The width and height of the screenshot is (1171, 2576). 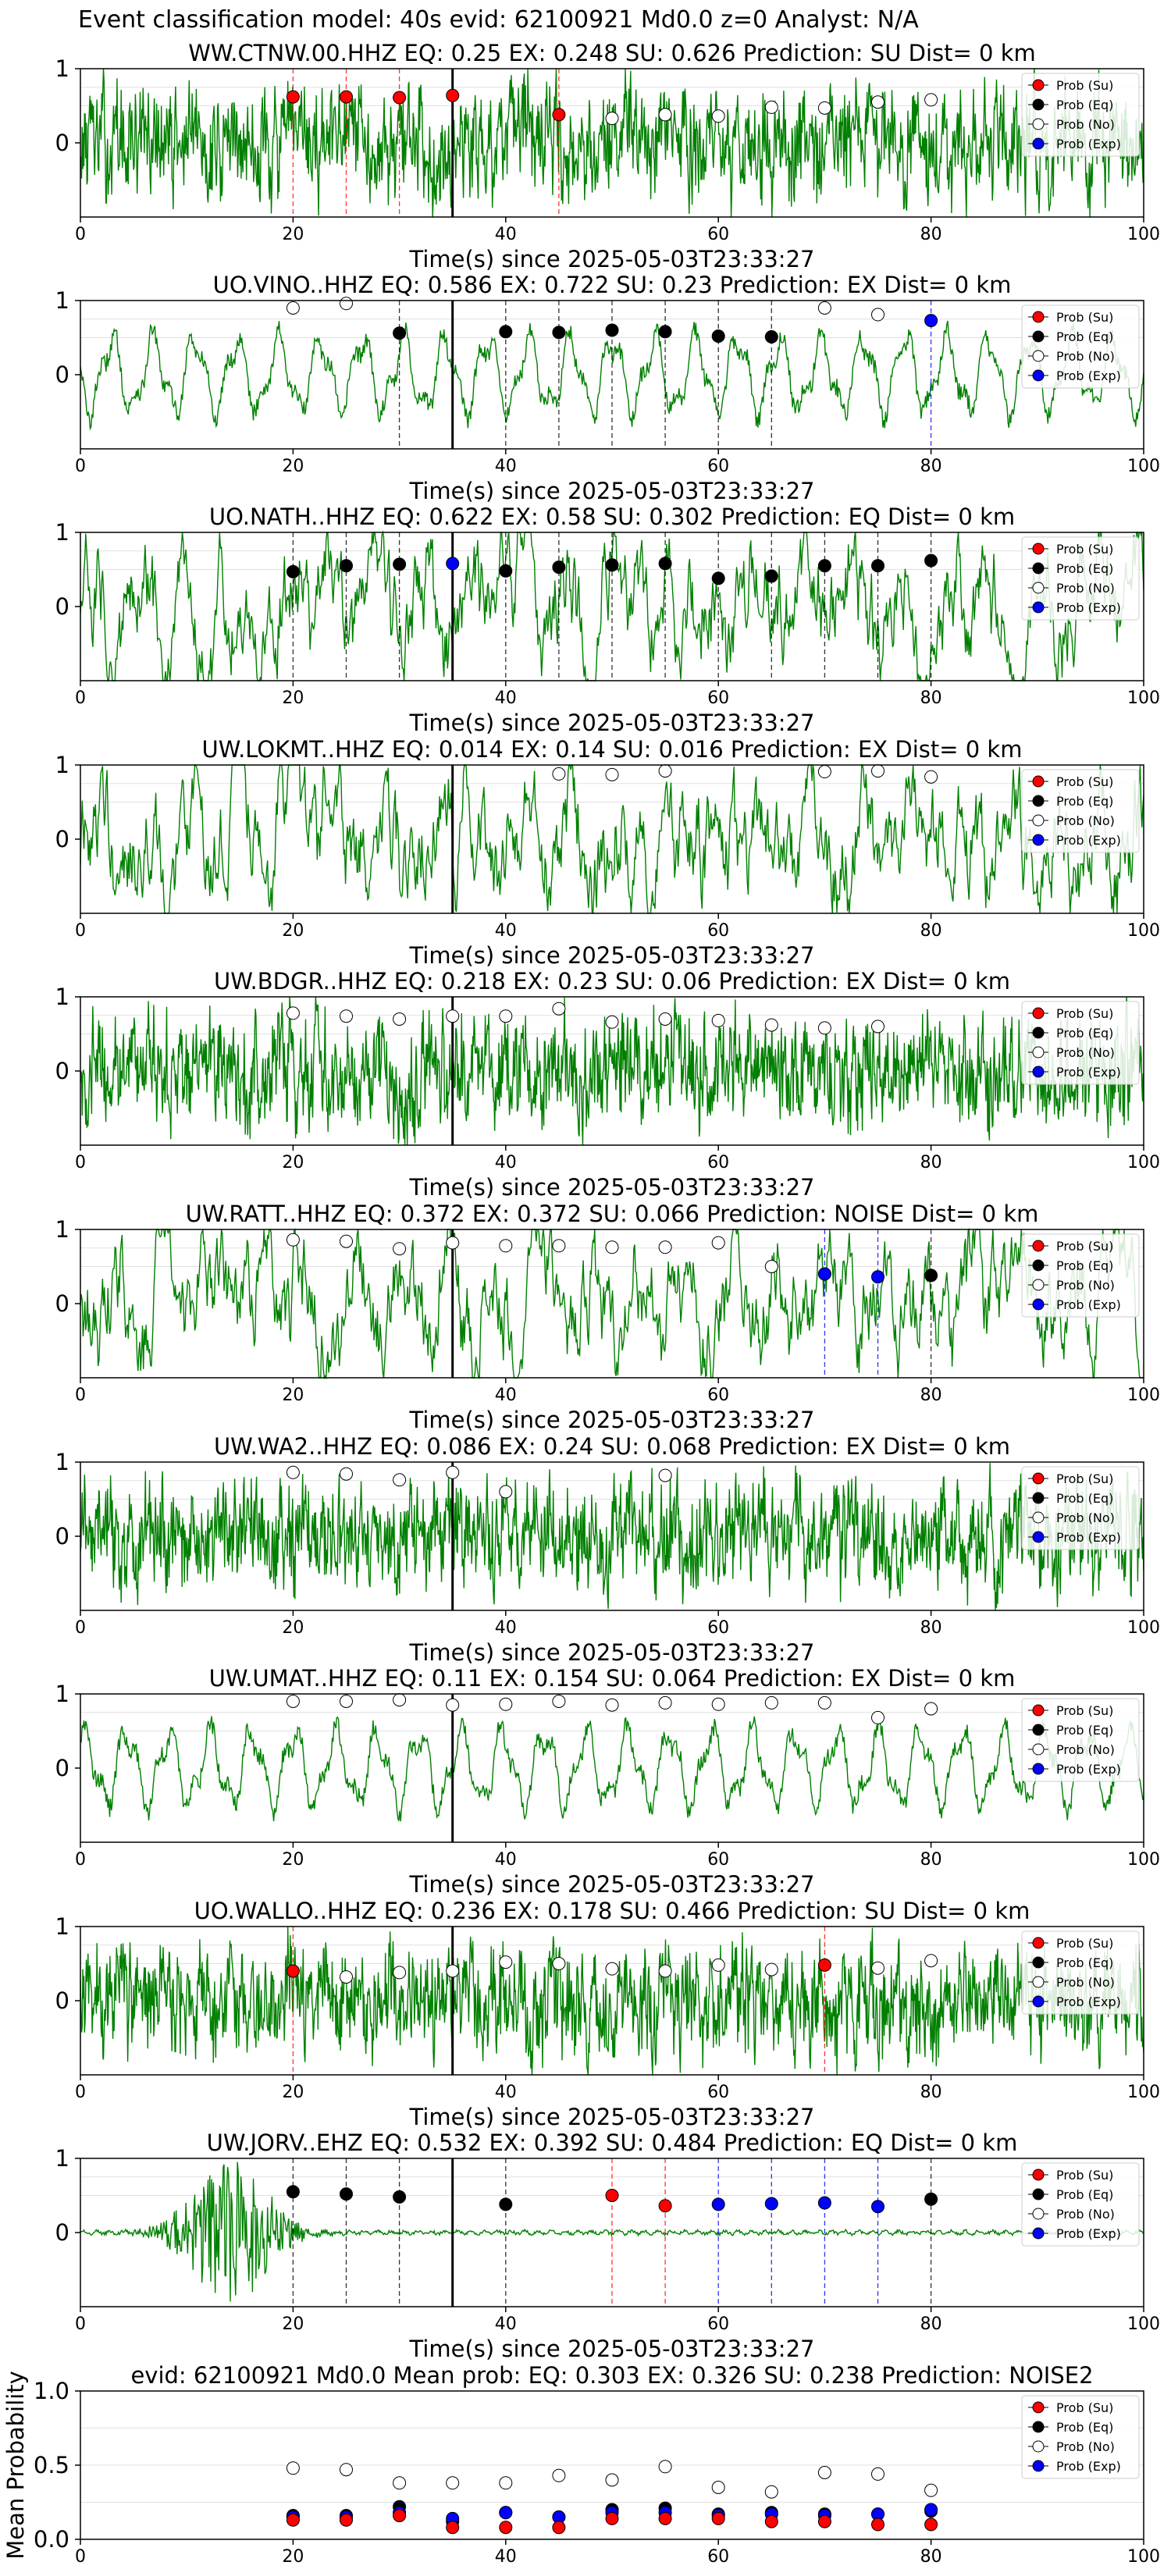 I want to click on legend-marker-su, so click(x=1038, y=317).